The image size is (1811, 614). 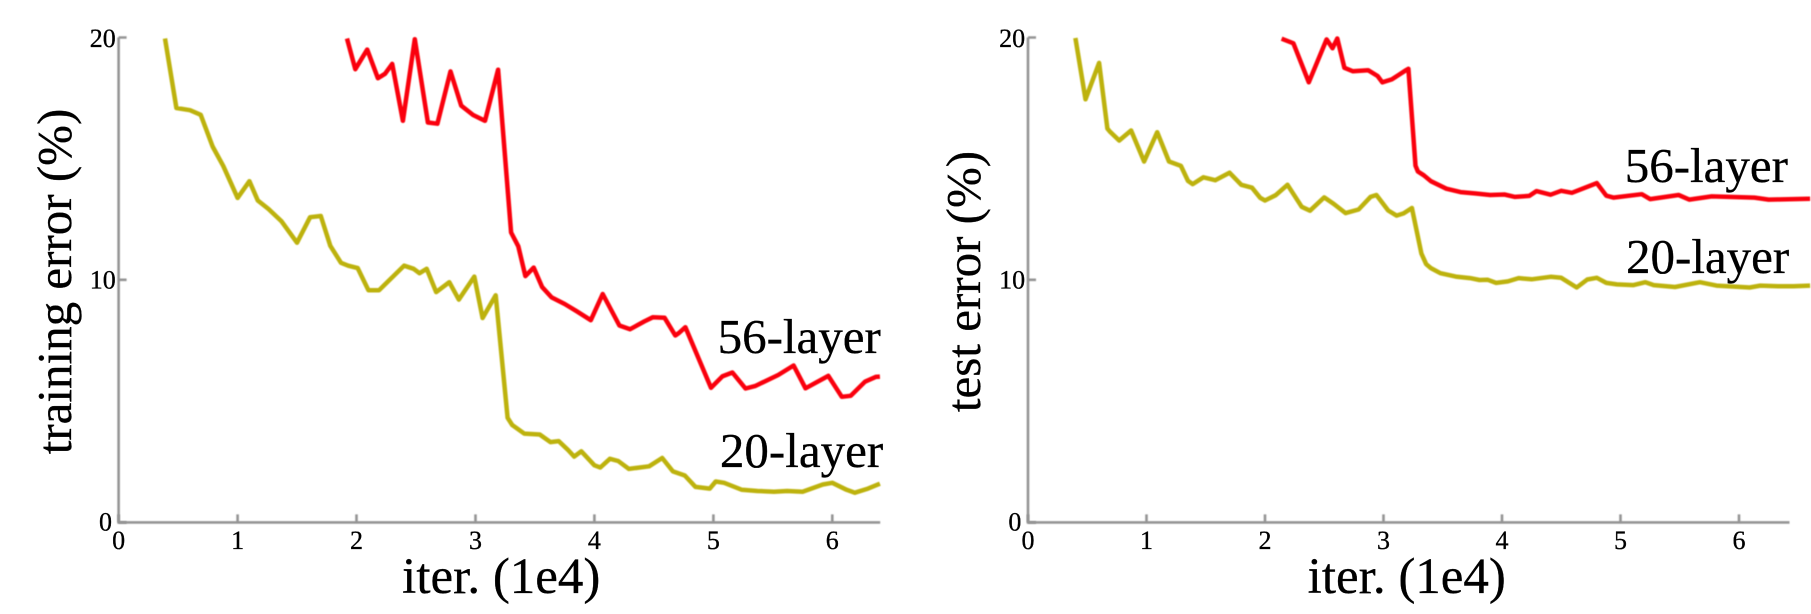 I want to click on svg-text: test error (%), so click(x=963, y=281).